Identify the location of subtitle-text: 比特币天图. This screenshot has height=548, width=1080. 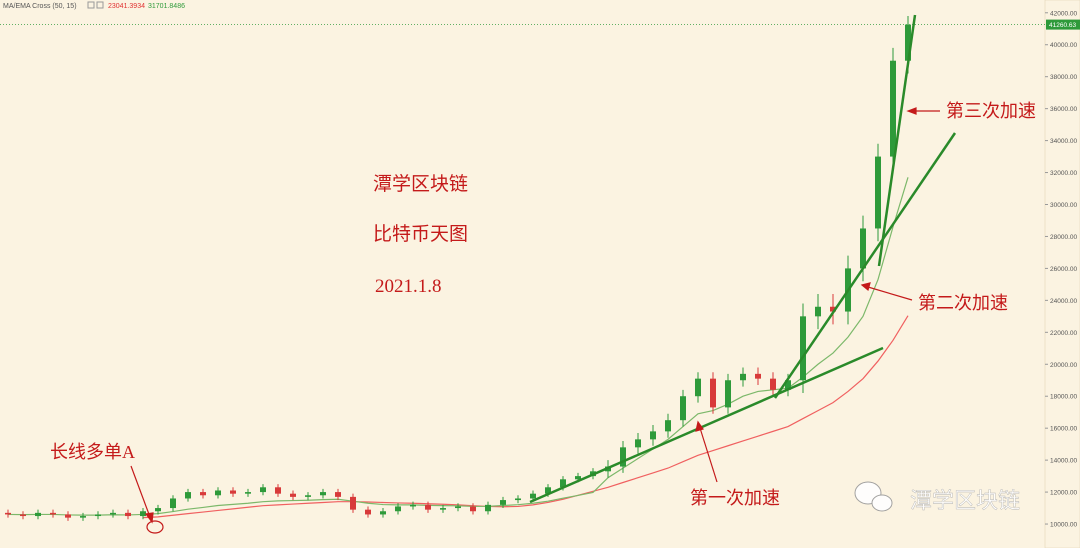
(420, 234).